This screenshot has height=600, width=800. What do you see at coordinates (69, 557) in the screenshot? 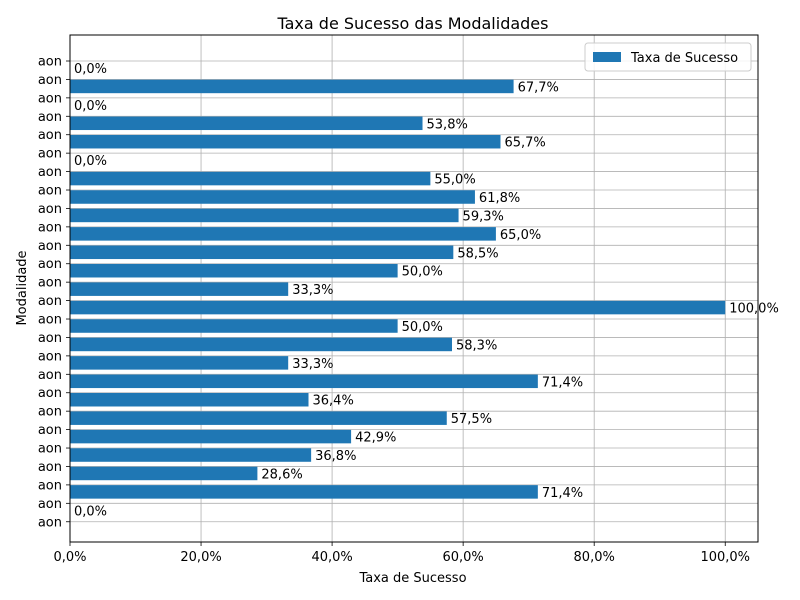
I see `x-tick-label: 0,0%` at bounding box center [69, 557].